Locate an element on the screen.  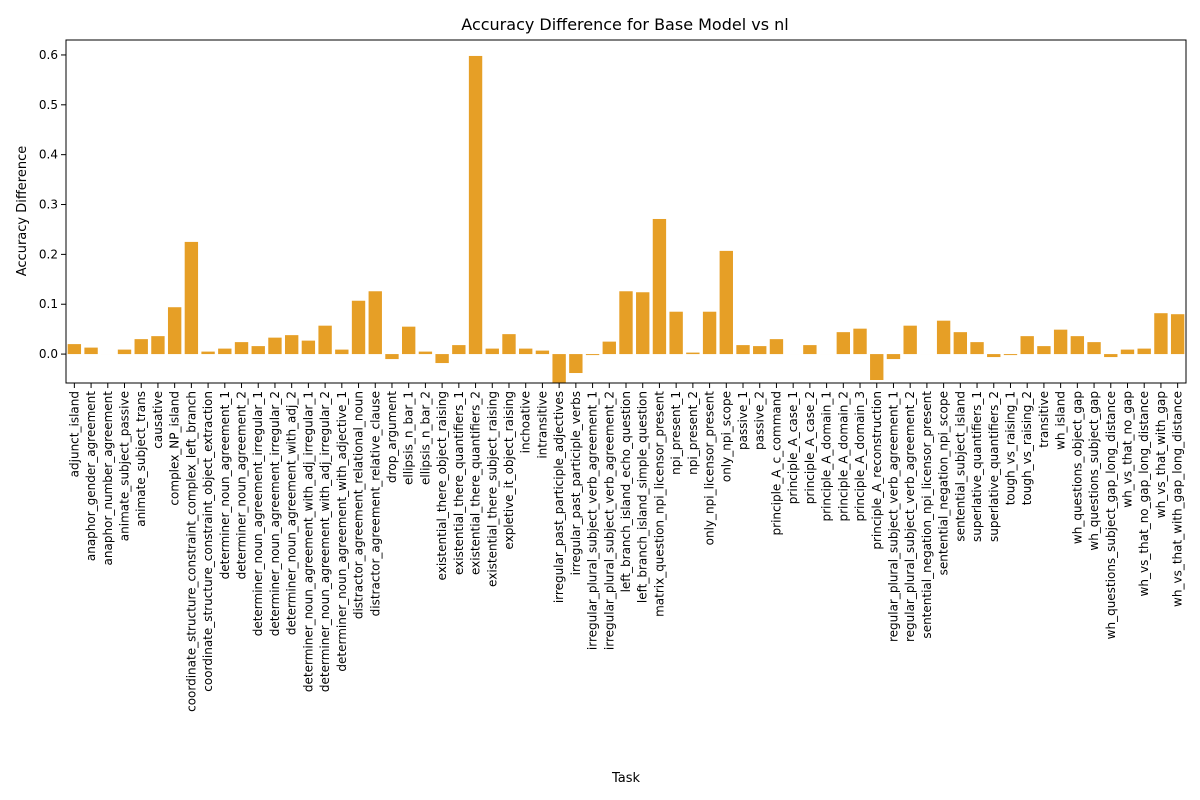
x-tick-label: animate_subject_passive is located at coordinates (125, 466).